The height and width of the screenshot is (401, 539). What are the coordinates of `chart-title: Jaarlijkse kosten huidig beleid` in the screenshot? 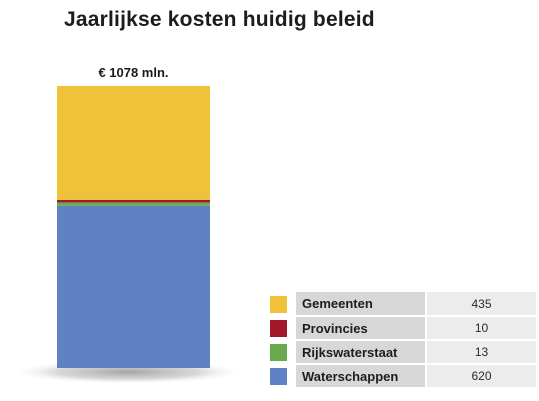 It's located at (219, 19).